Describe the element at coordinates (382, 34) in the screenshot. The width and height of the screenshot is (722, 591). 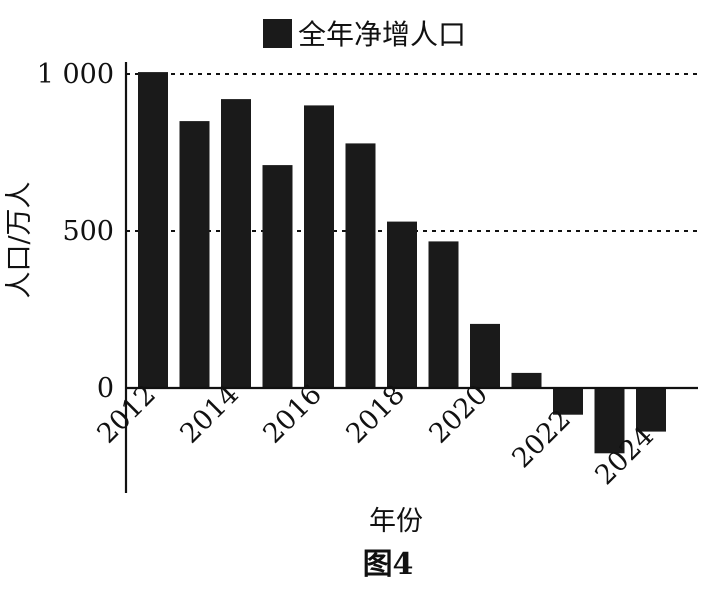
I see `legend-label: 全年净增人口` at that location.